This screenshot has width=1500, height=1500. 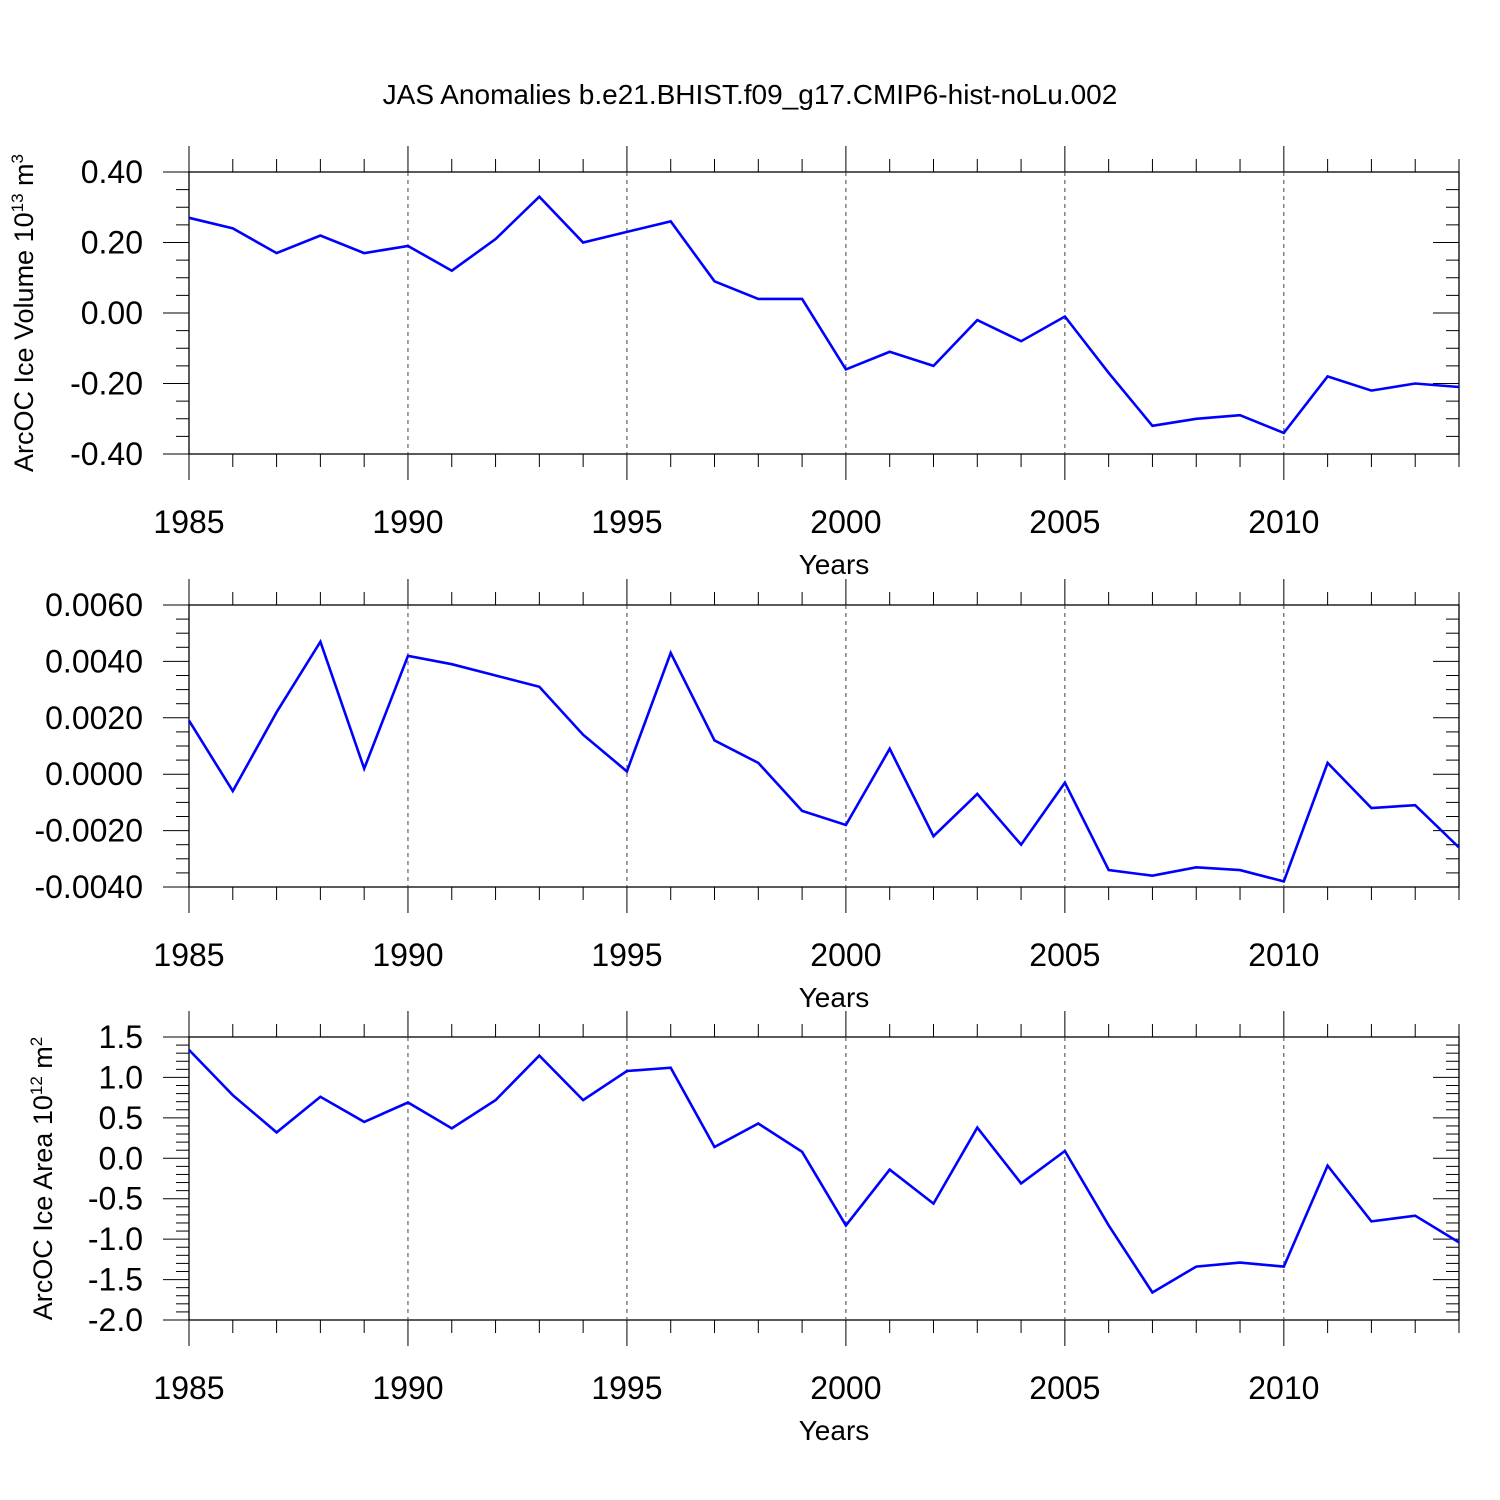 I want to click on y-tick-label: -0.0040, so click(x=88, y=887).